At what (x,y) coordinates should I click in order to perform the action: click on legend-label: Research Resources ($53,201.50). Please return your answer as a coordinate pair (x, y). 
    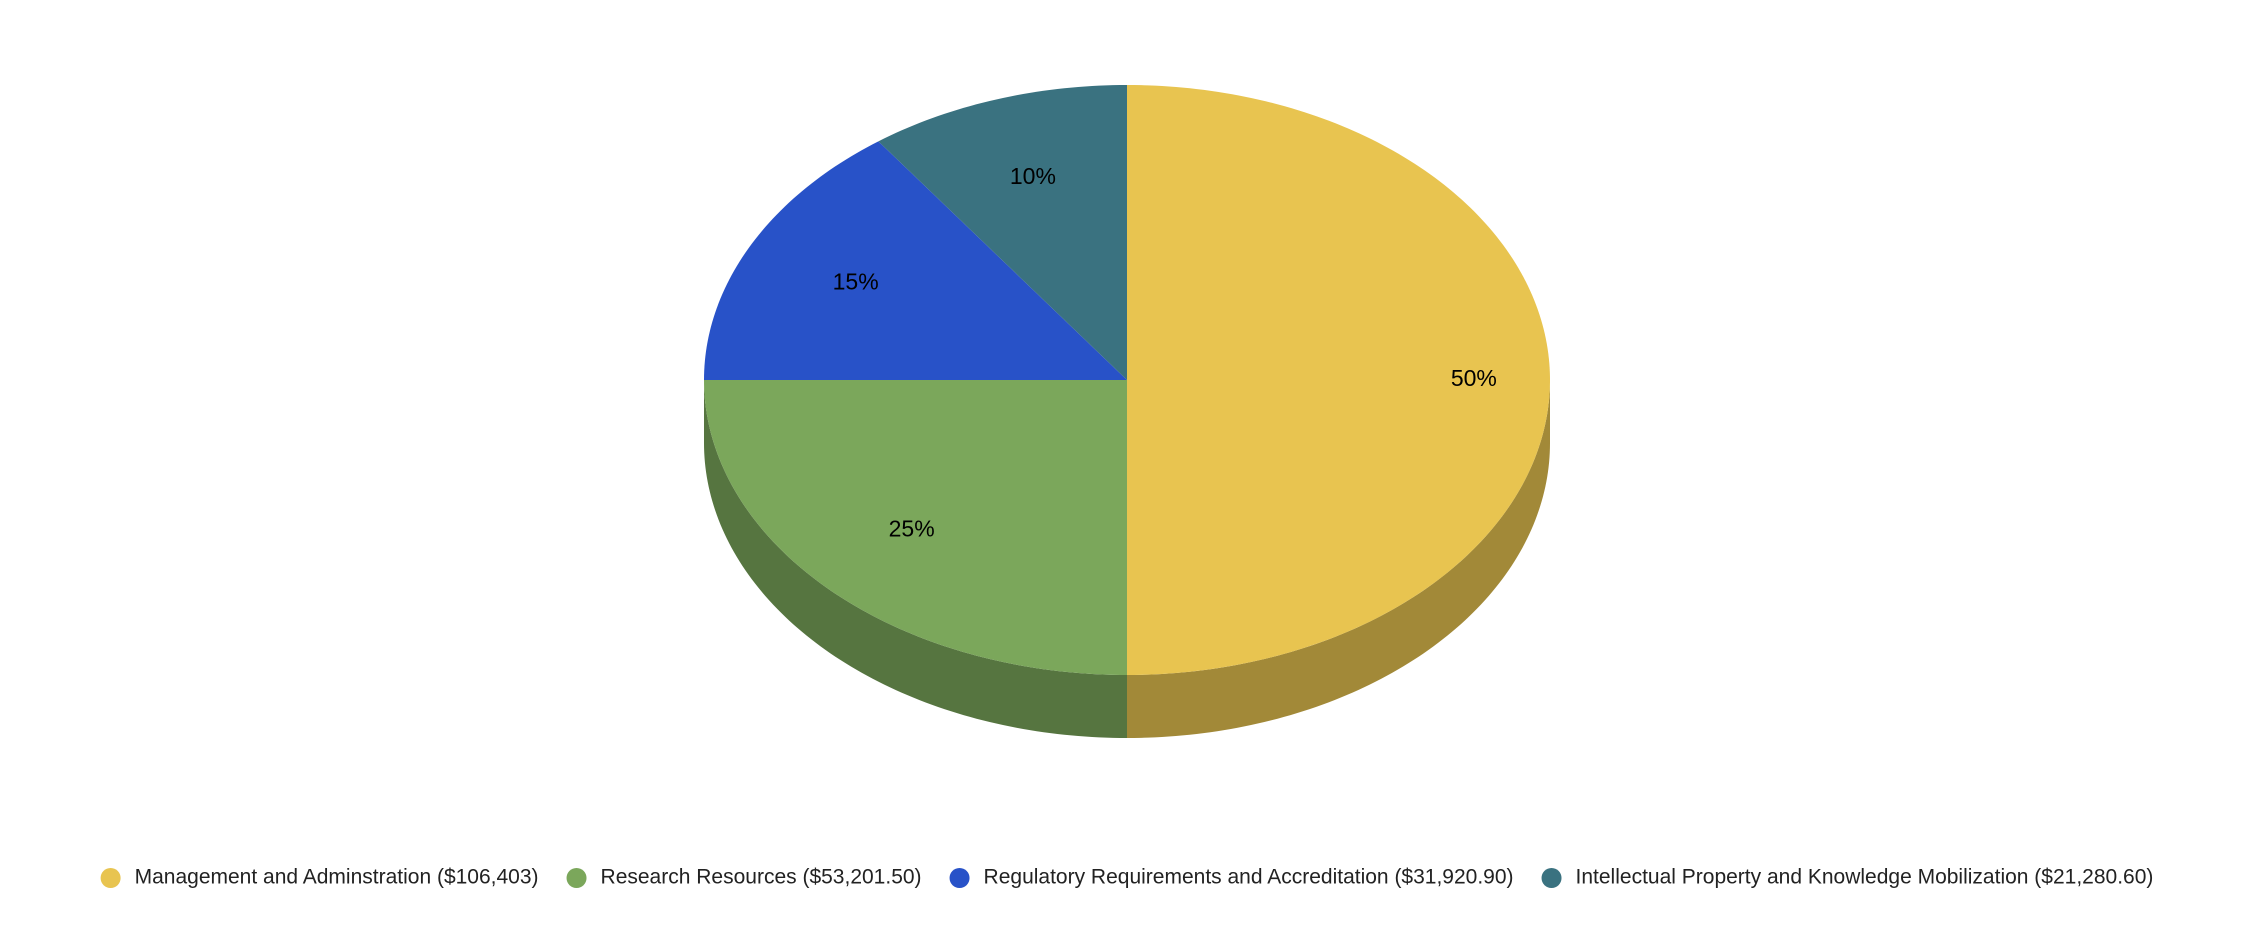
    Looking at the image, I should click on (761, 877).